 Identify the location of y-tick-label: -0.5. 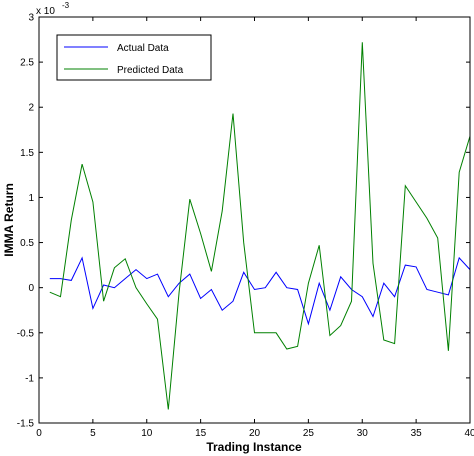
(26, 333).